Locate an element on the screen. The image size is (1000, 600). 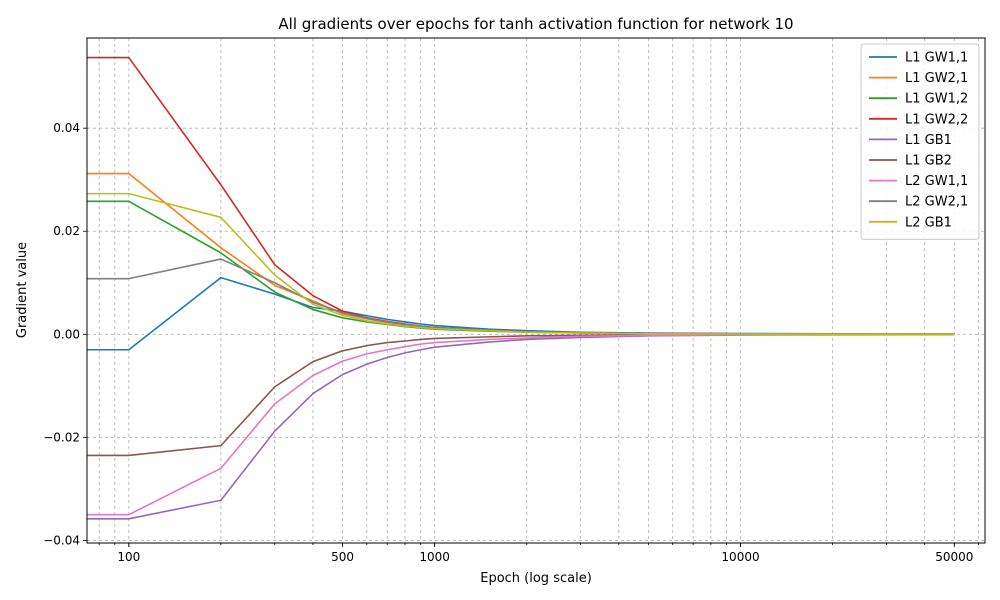
x-tick-label: 50000 is located at coordinates (954, 557).